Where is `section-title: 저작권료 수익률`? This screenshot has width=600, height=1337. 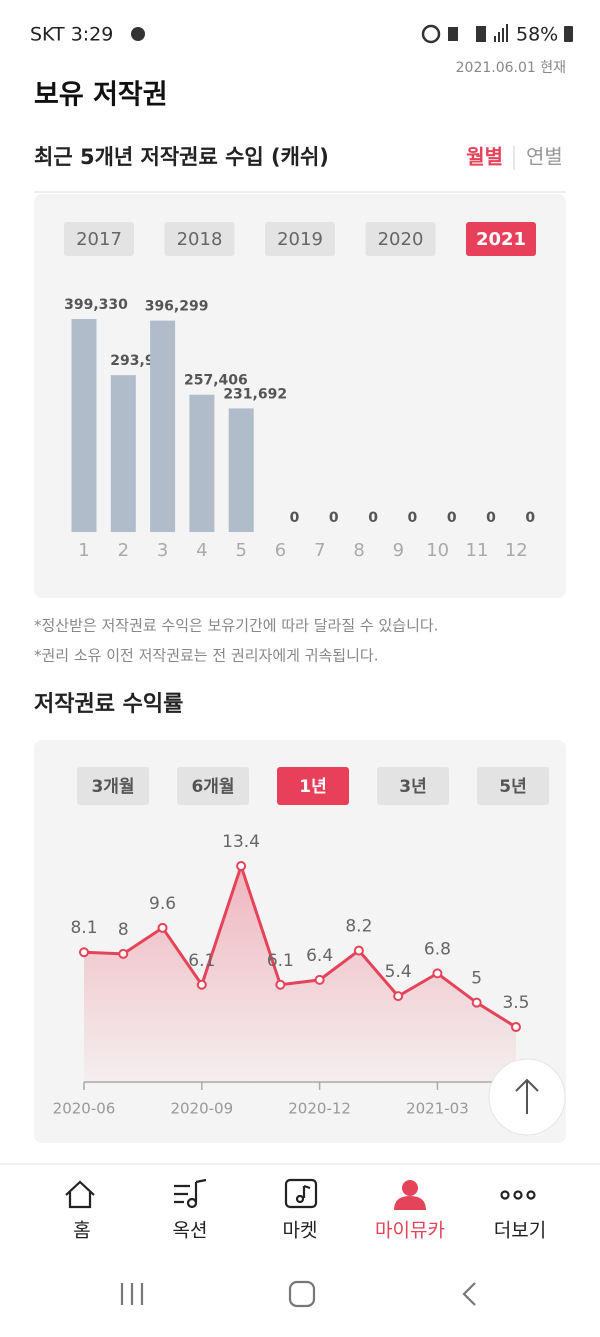
section-title: 저작권료 수익률 is located at coordinates (108, 704).